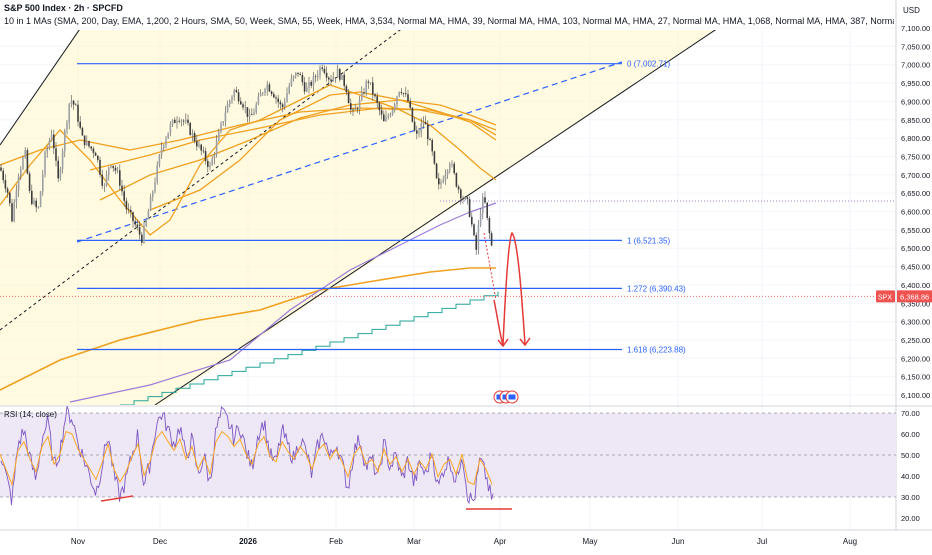 This screenshot has width=932, height=555. What do you see at coordinates (247, 455) in the screenshot?
I see `rsi-line` at bounding box center [247, 455].